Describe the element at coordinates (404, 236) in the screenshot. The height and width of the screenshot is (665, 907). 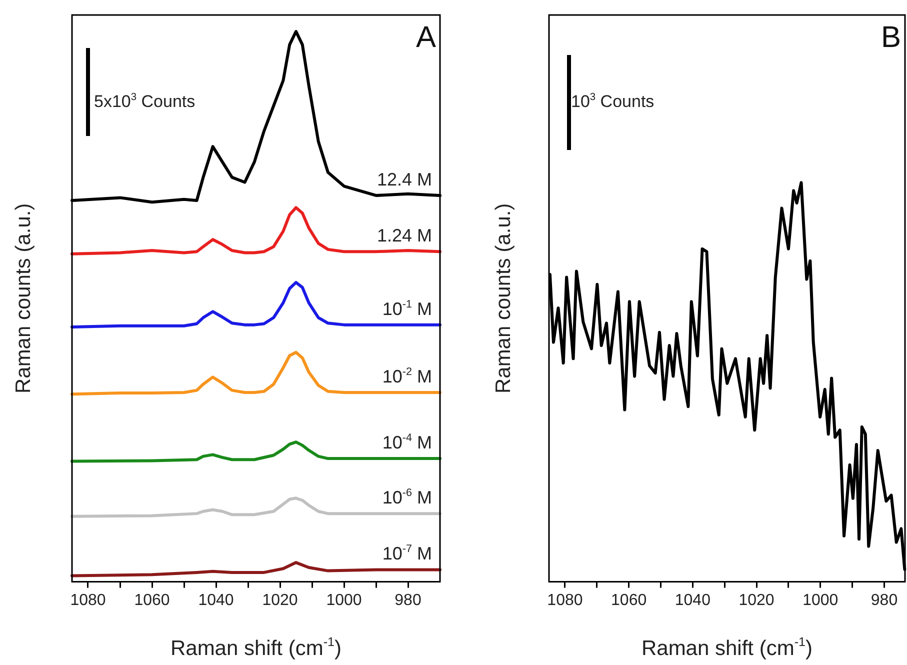
I see `series-label: 1.24 M` at that location.